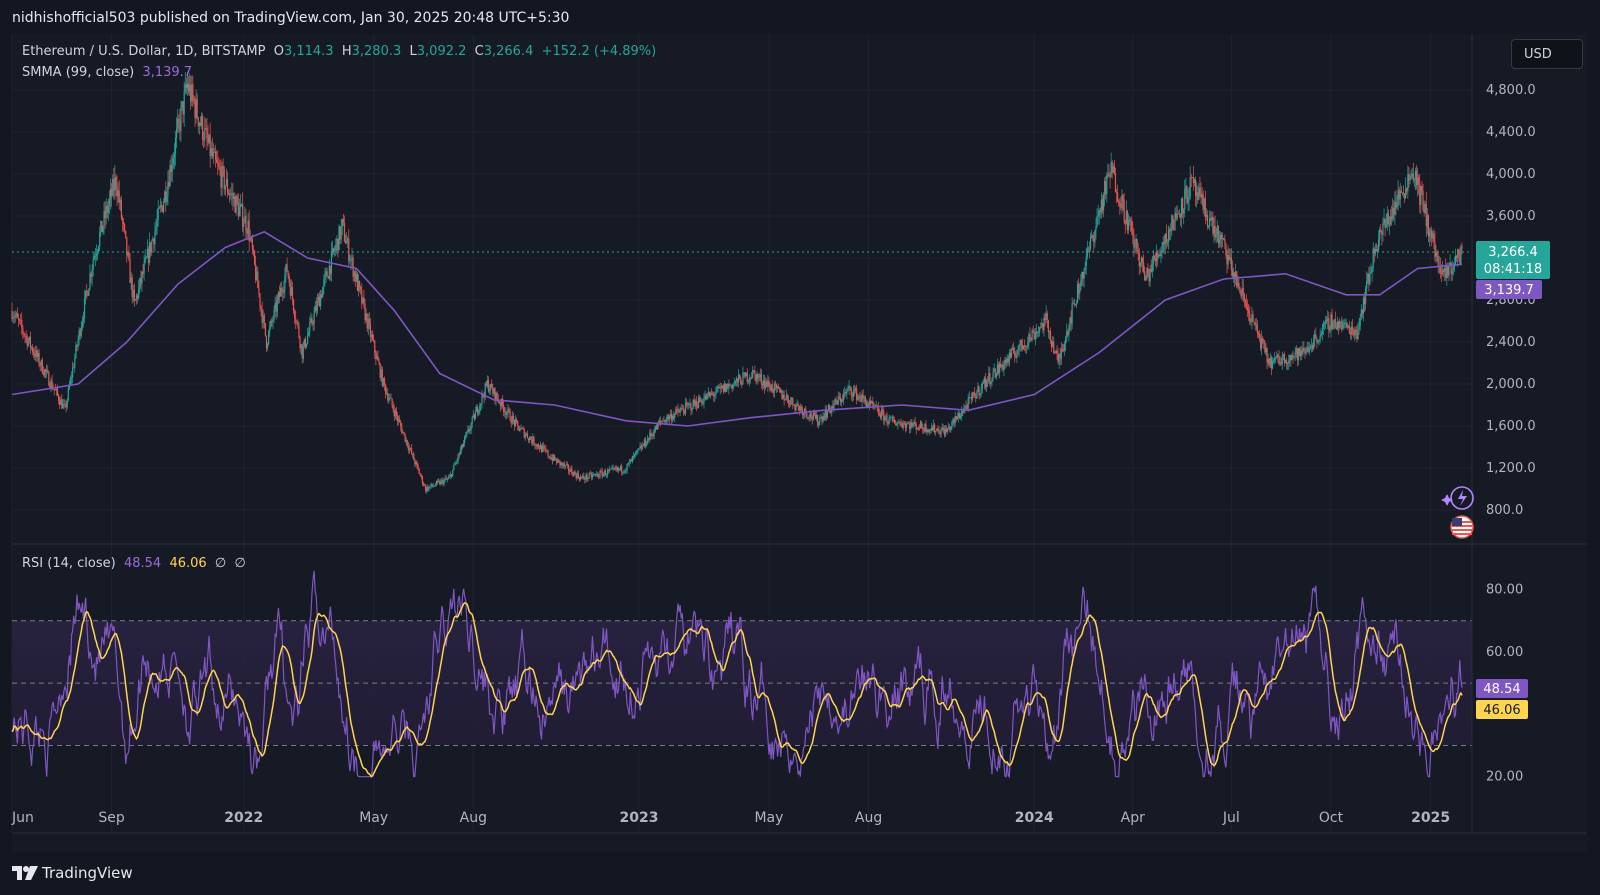 Image resolution: width=1600 pixels, height=895 pixels. What do you see at coordinates (167, 72) in the screenshot?
I see `smma-value: 3,139.7` at bounding box center [167, 72].